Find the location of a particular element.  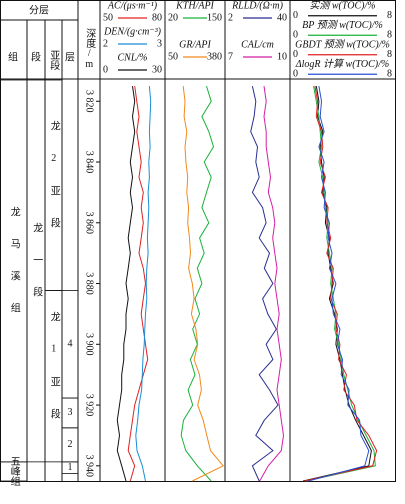

depth-tick-label: 3 820 is located at coordinates (89, 101).